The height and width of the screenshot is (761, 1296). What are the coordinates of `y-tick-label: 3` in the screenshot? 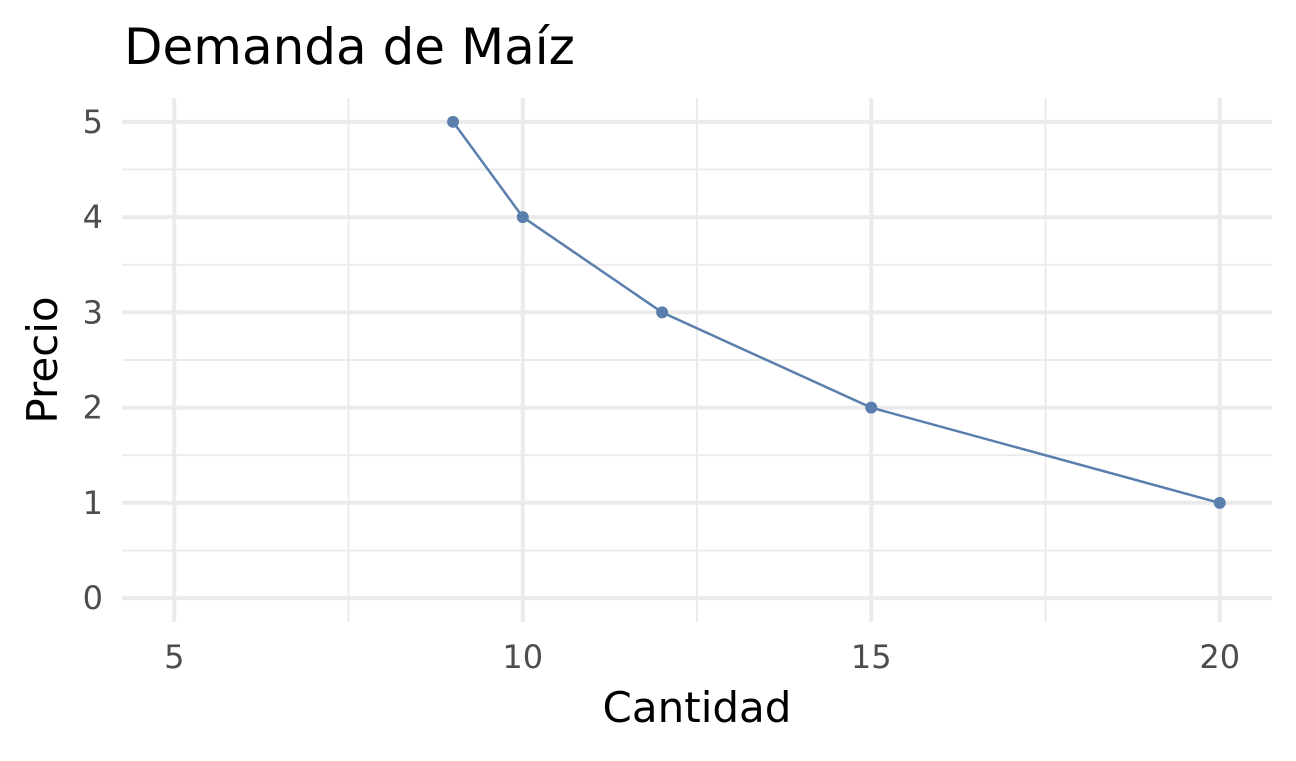 It's located at (93, 312).